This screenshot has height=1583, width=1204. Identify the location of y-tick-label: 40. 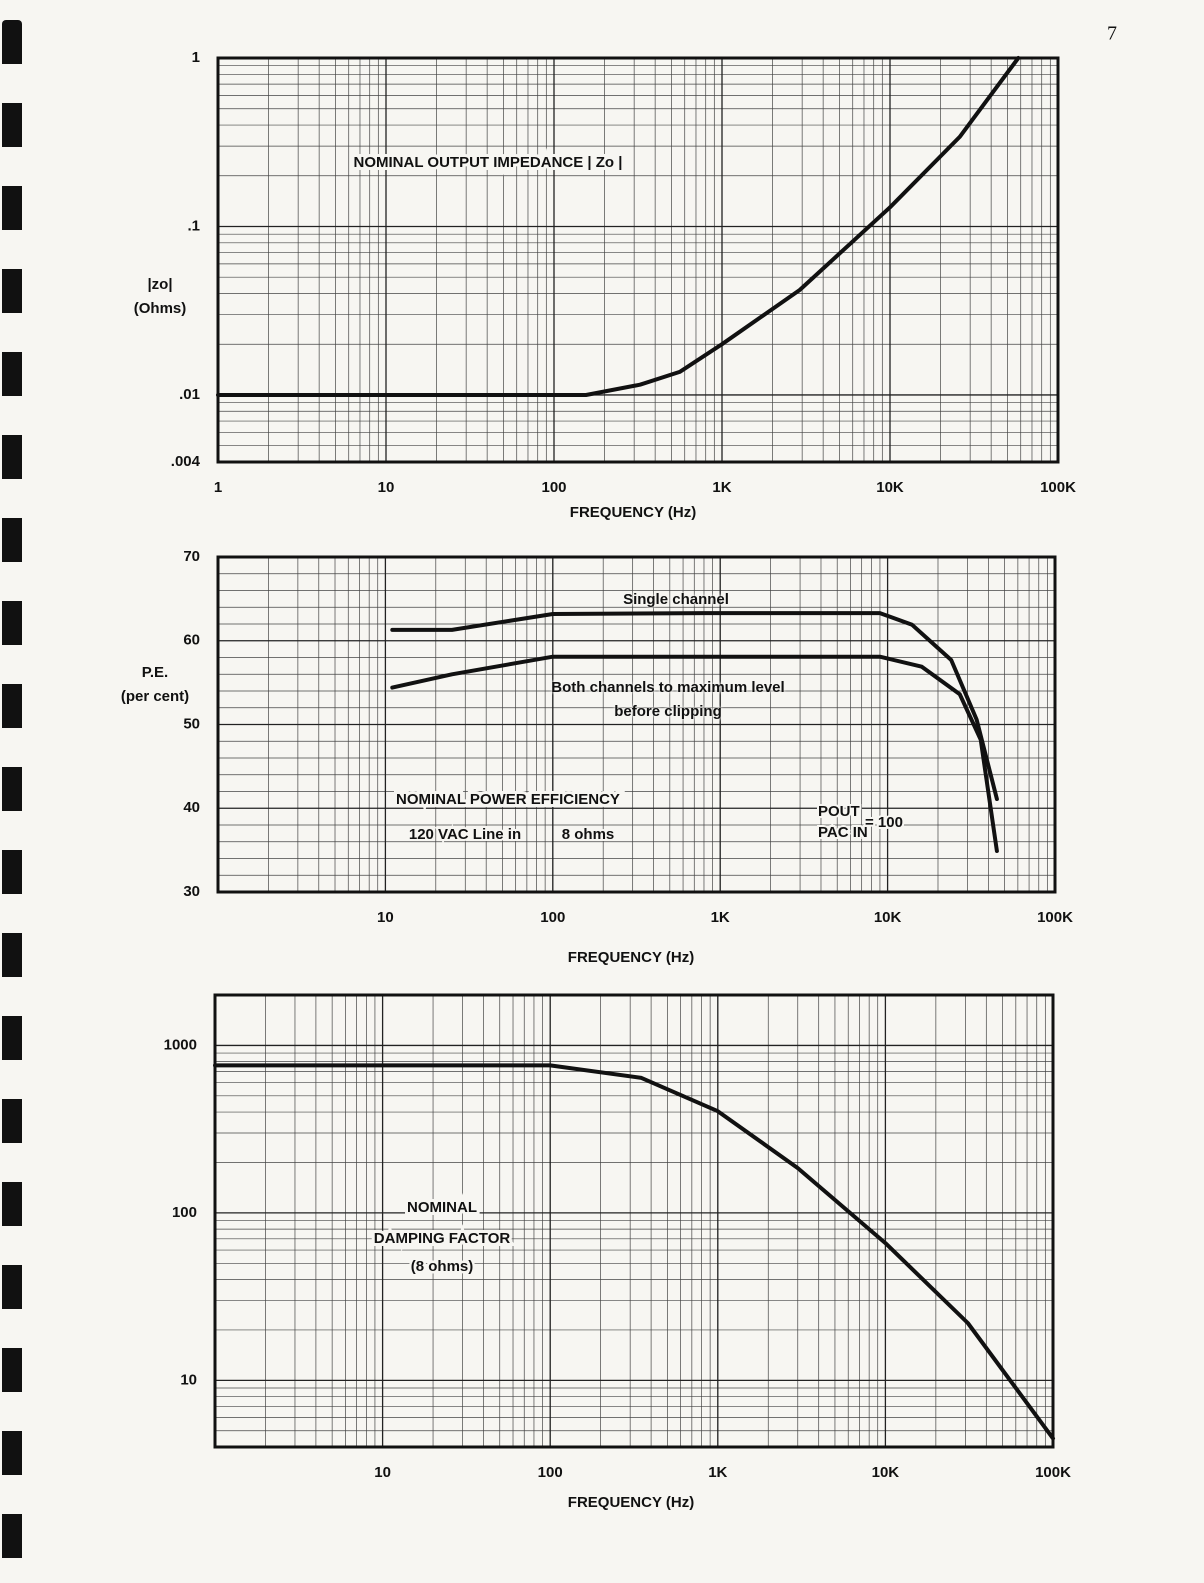
(191, 807).